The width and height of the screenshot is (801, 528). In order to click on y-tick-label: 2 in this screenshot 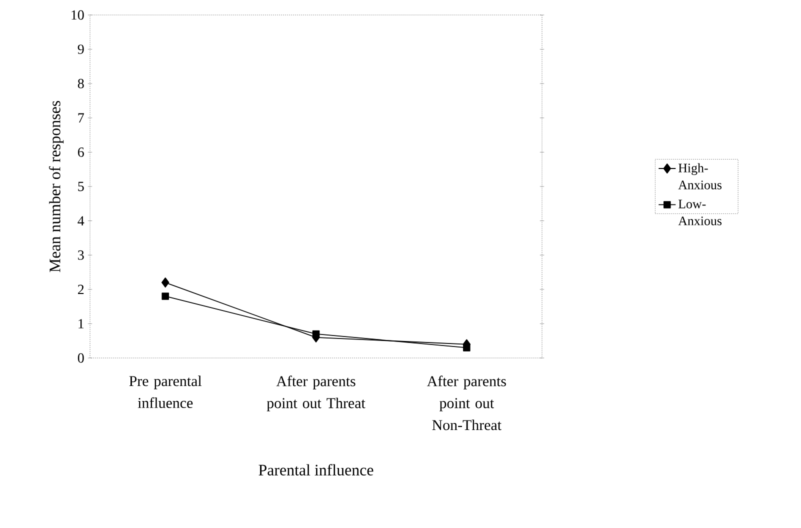, I will do `click(81, 289)`.